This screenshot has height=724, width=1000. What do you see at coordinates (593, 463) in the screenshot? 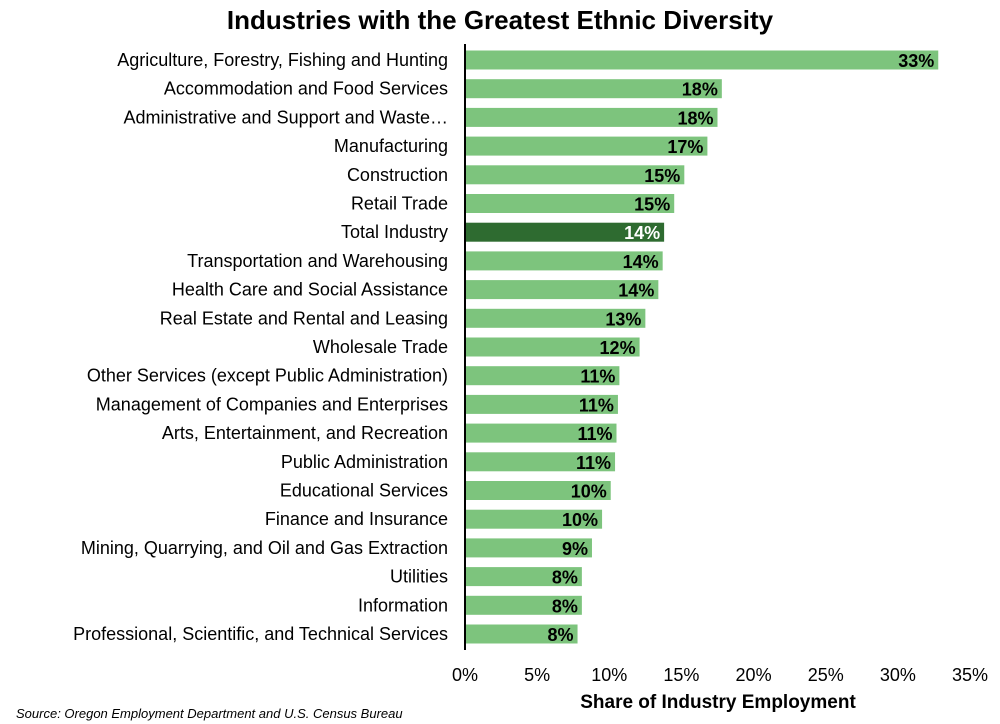
I see `data-label-public-administration: 11%` at bounding box center [593, 463].